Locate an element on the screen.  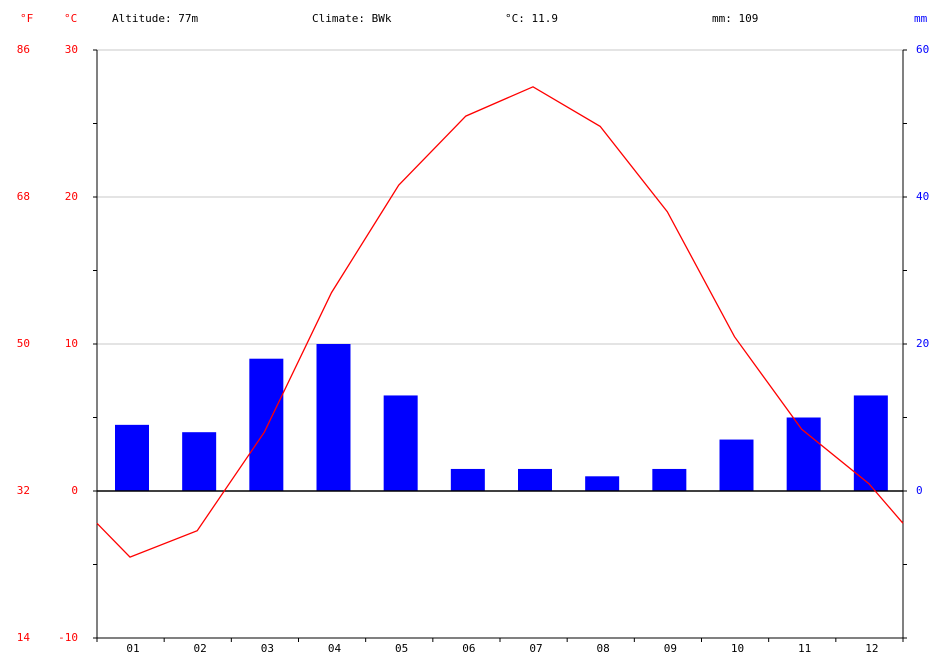
fahrenheit-tick-label: 68 is located at coordinates (23, 196).